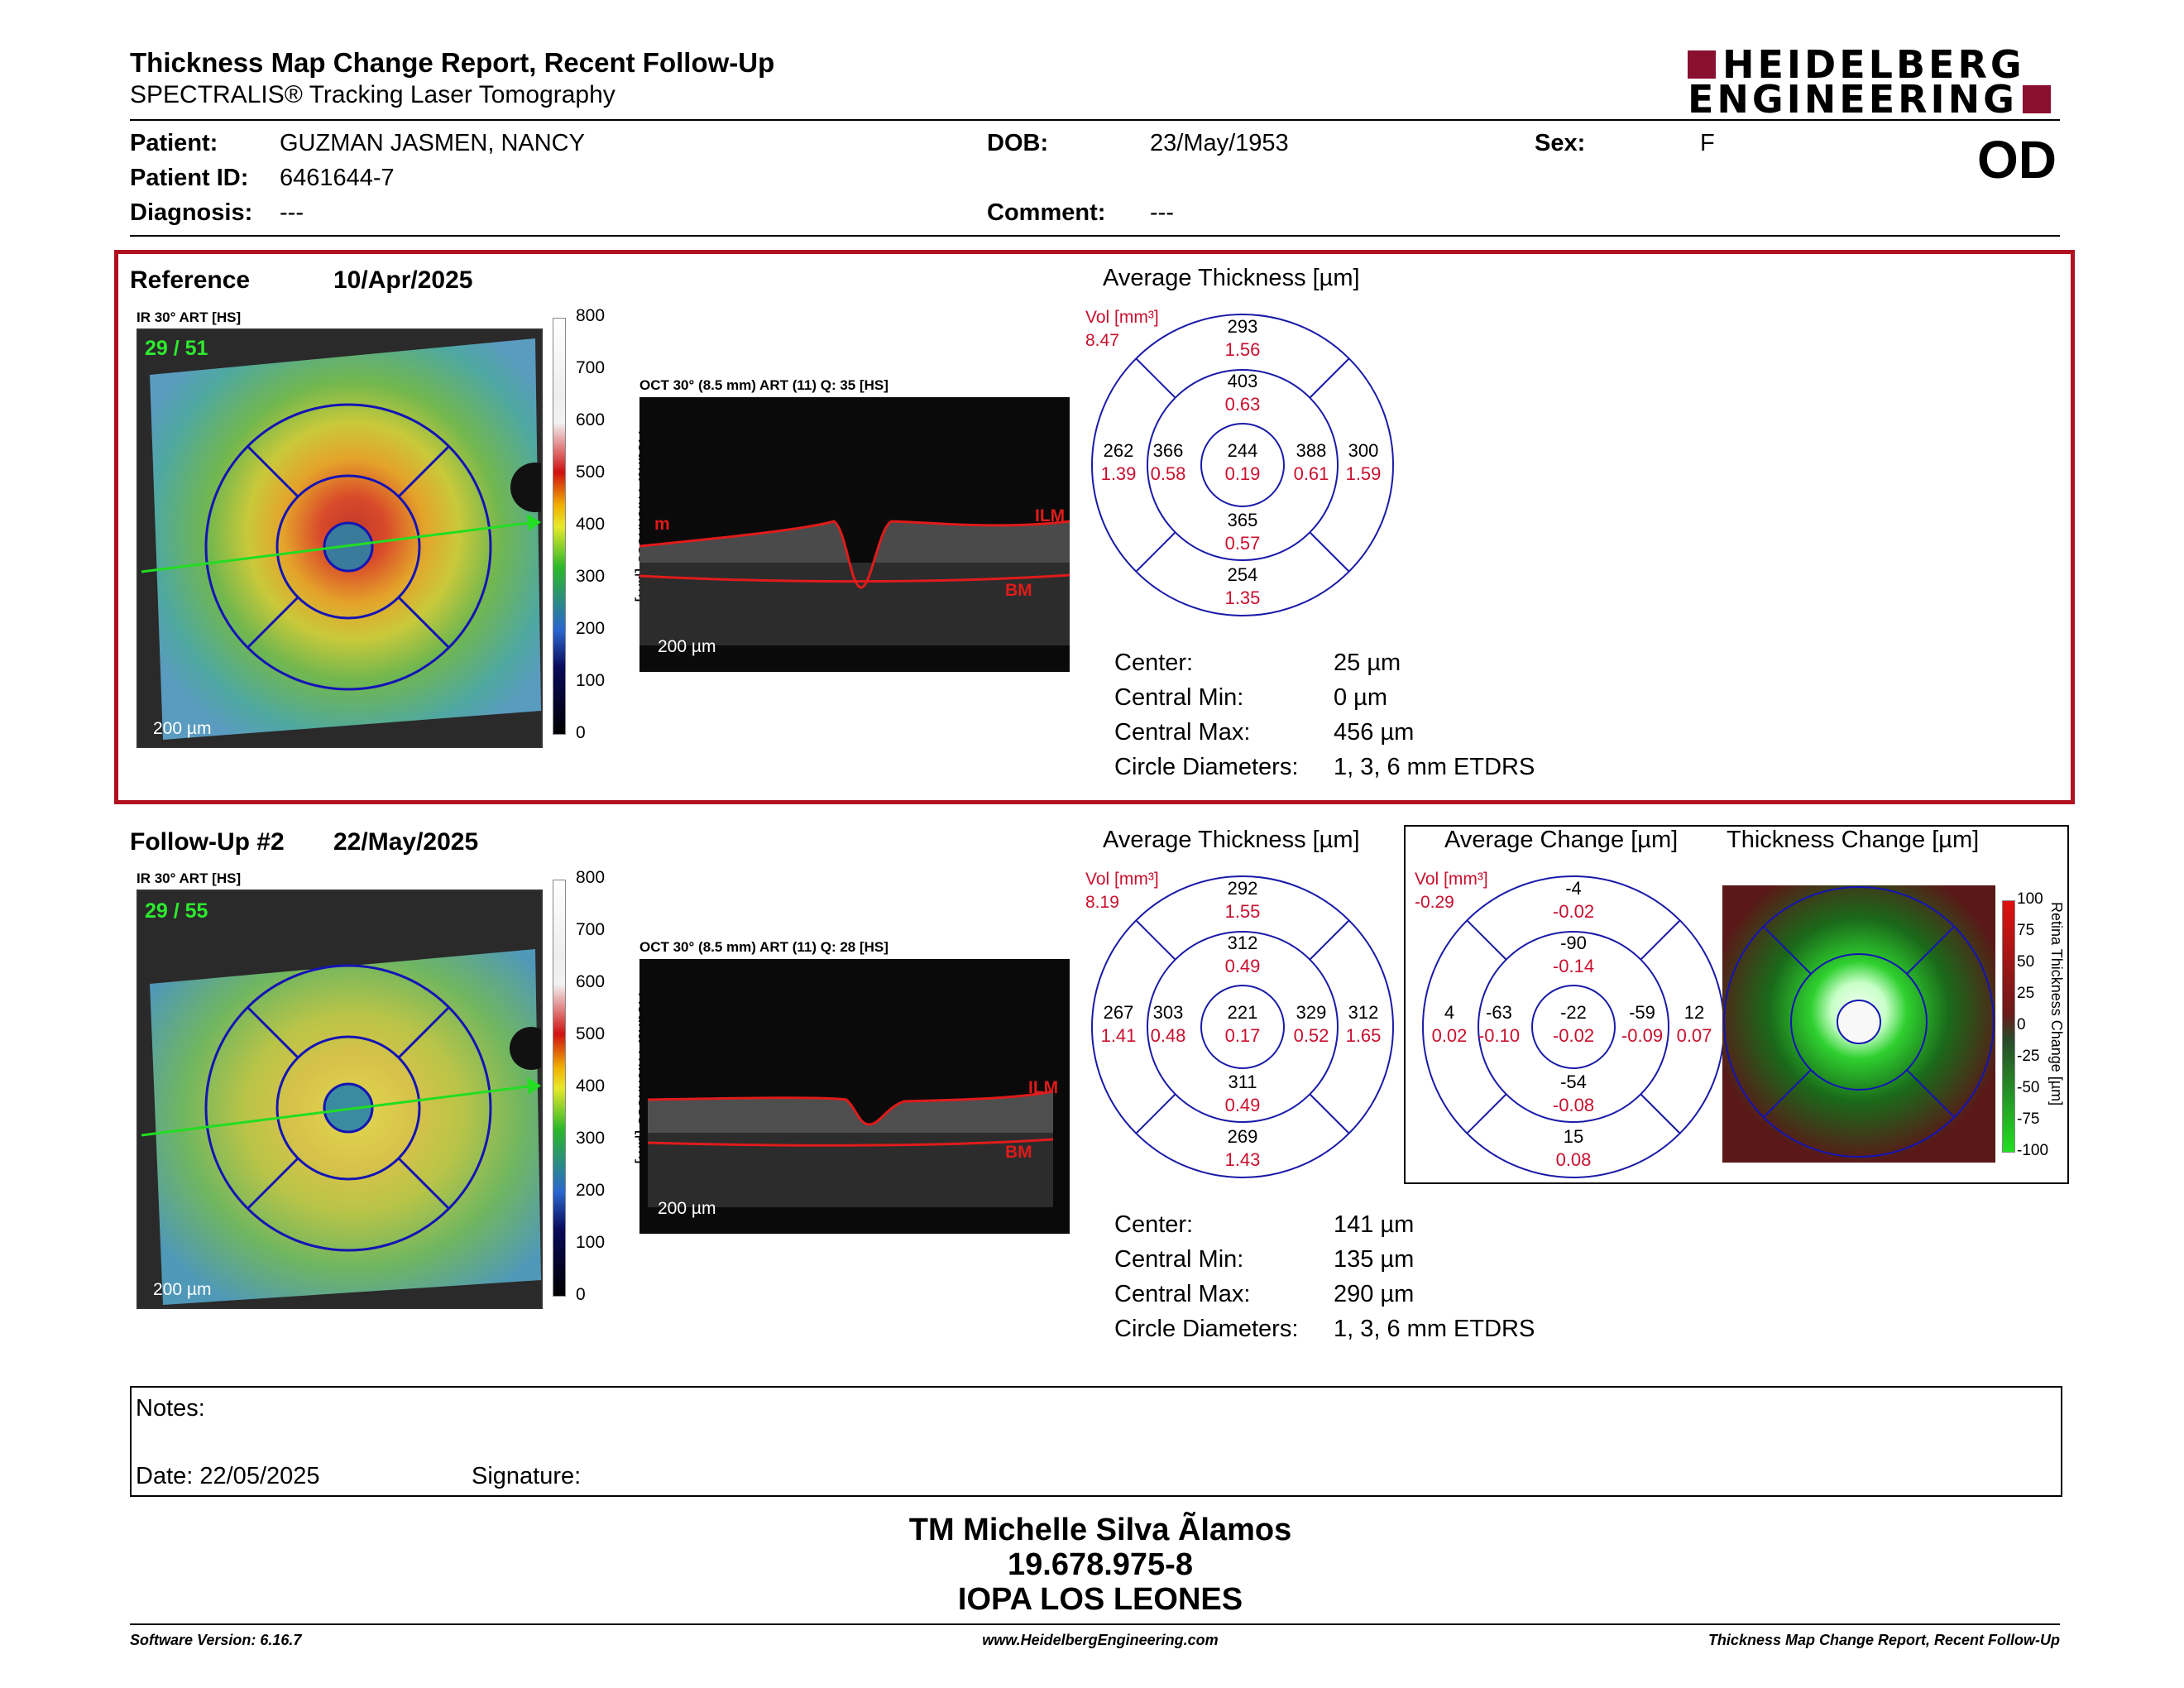 The image size is (2184, 1688). I want to click on change-outer-temporal: 4, so click(1449, 1012).